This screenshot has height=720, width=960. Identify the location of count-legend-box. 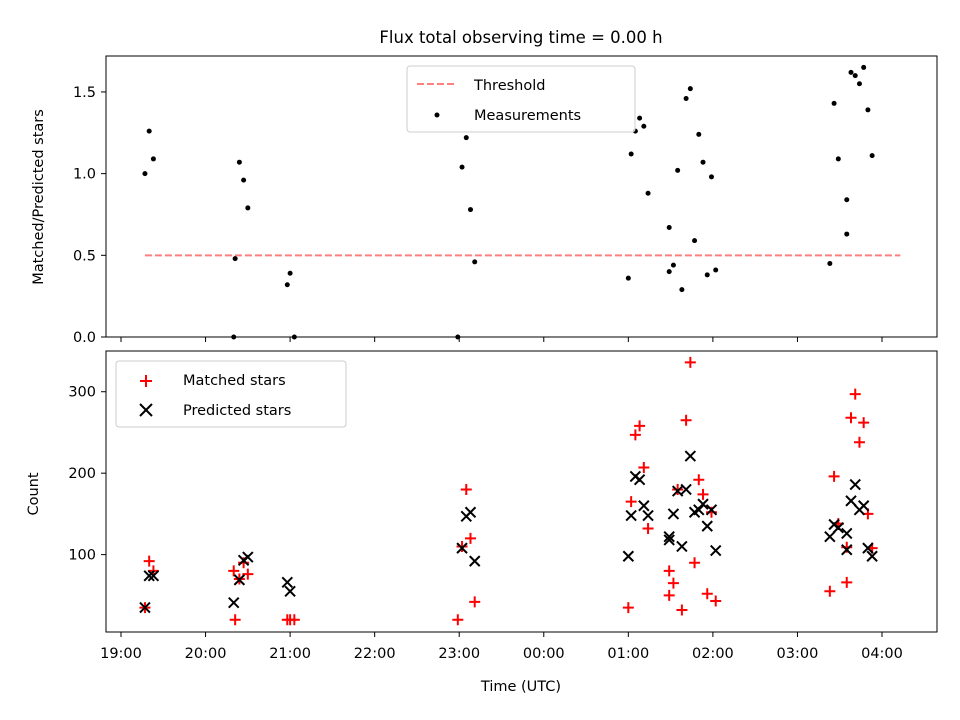
(231, 394).